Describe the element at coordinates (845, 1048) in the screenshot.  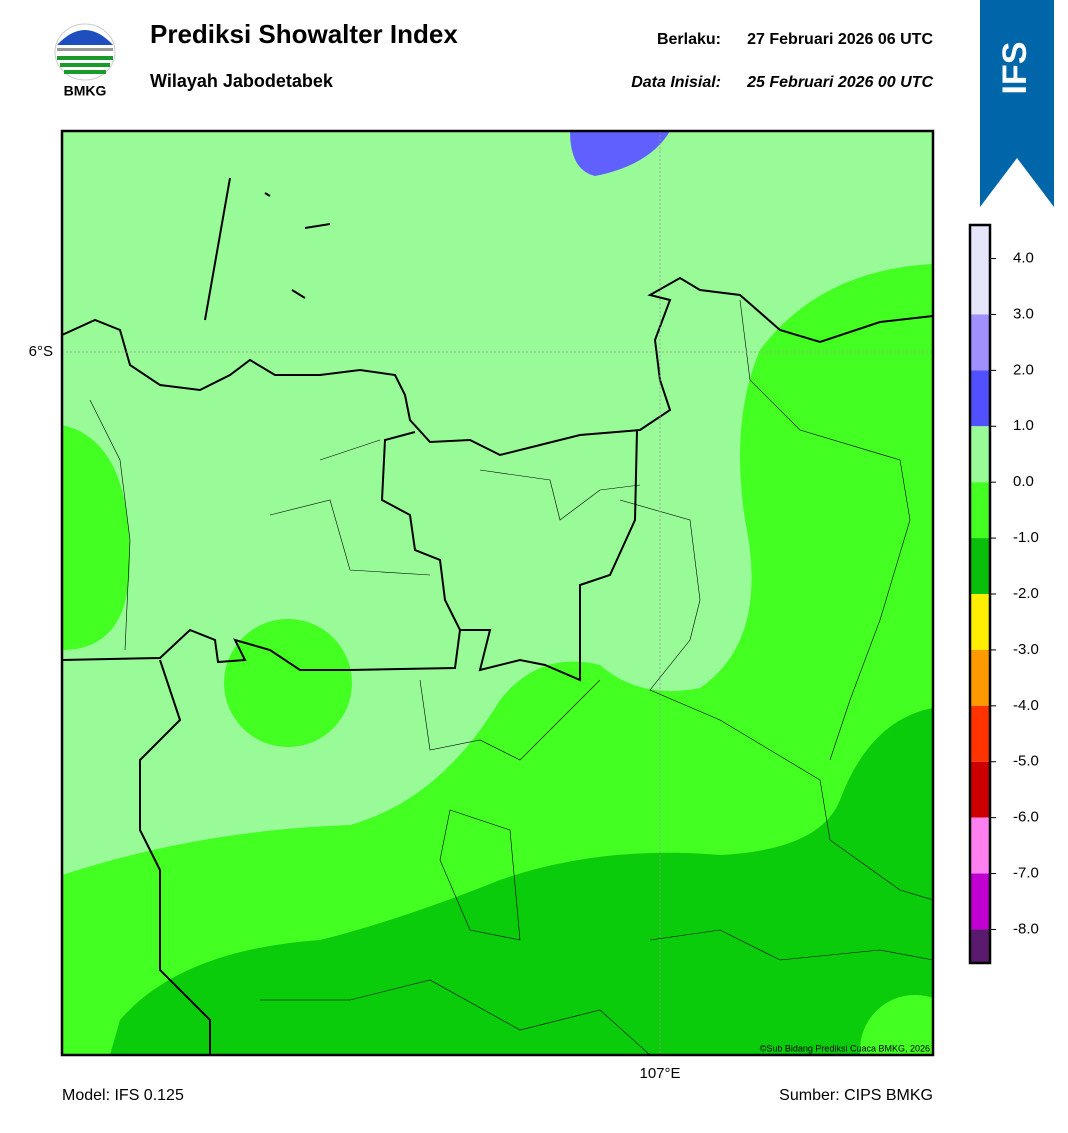
I see `credit: ©Sub Bidang Prediksi Cuaca BMKG, 2026` at that location.